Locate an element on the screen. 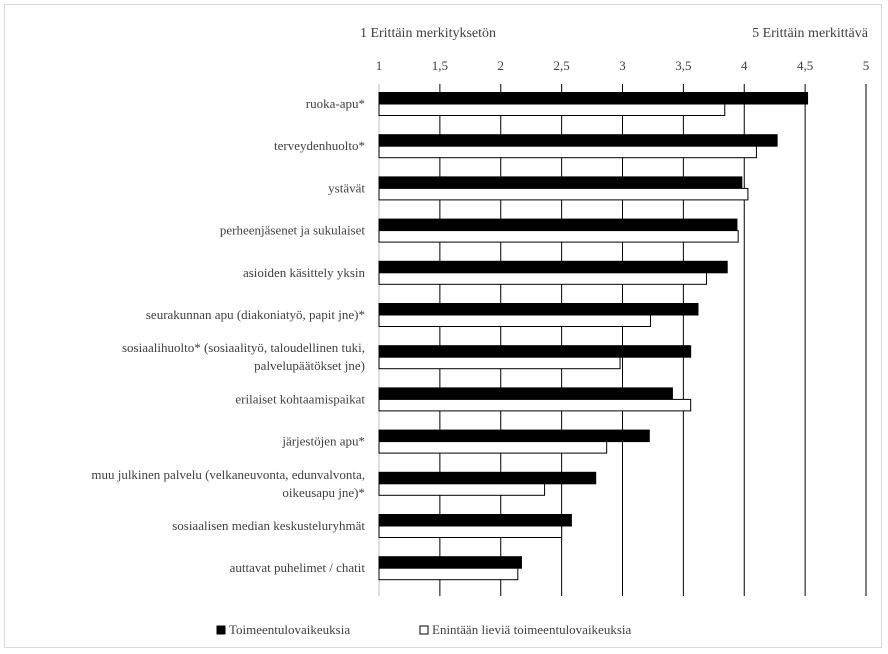  x-tick-label: 2,5 is located at coordinates (562, 65).